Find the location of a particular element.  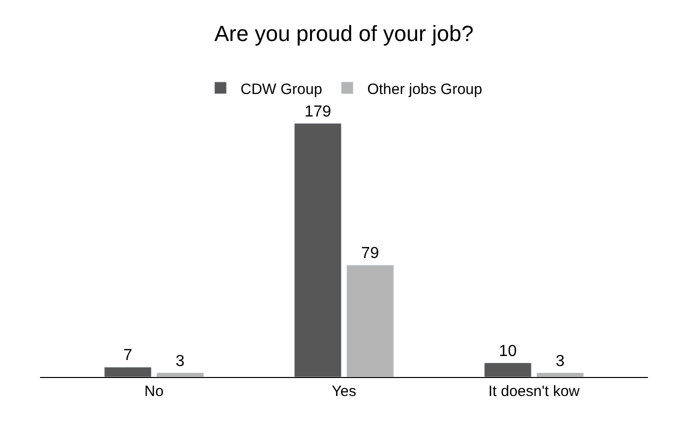

x-tick-label: No is located at coordinates (154, 391).